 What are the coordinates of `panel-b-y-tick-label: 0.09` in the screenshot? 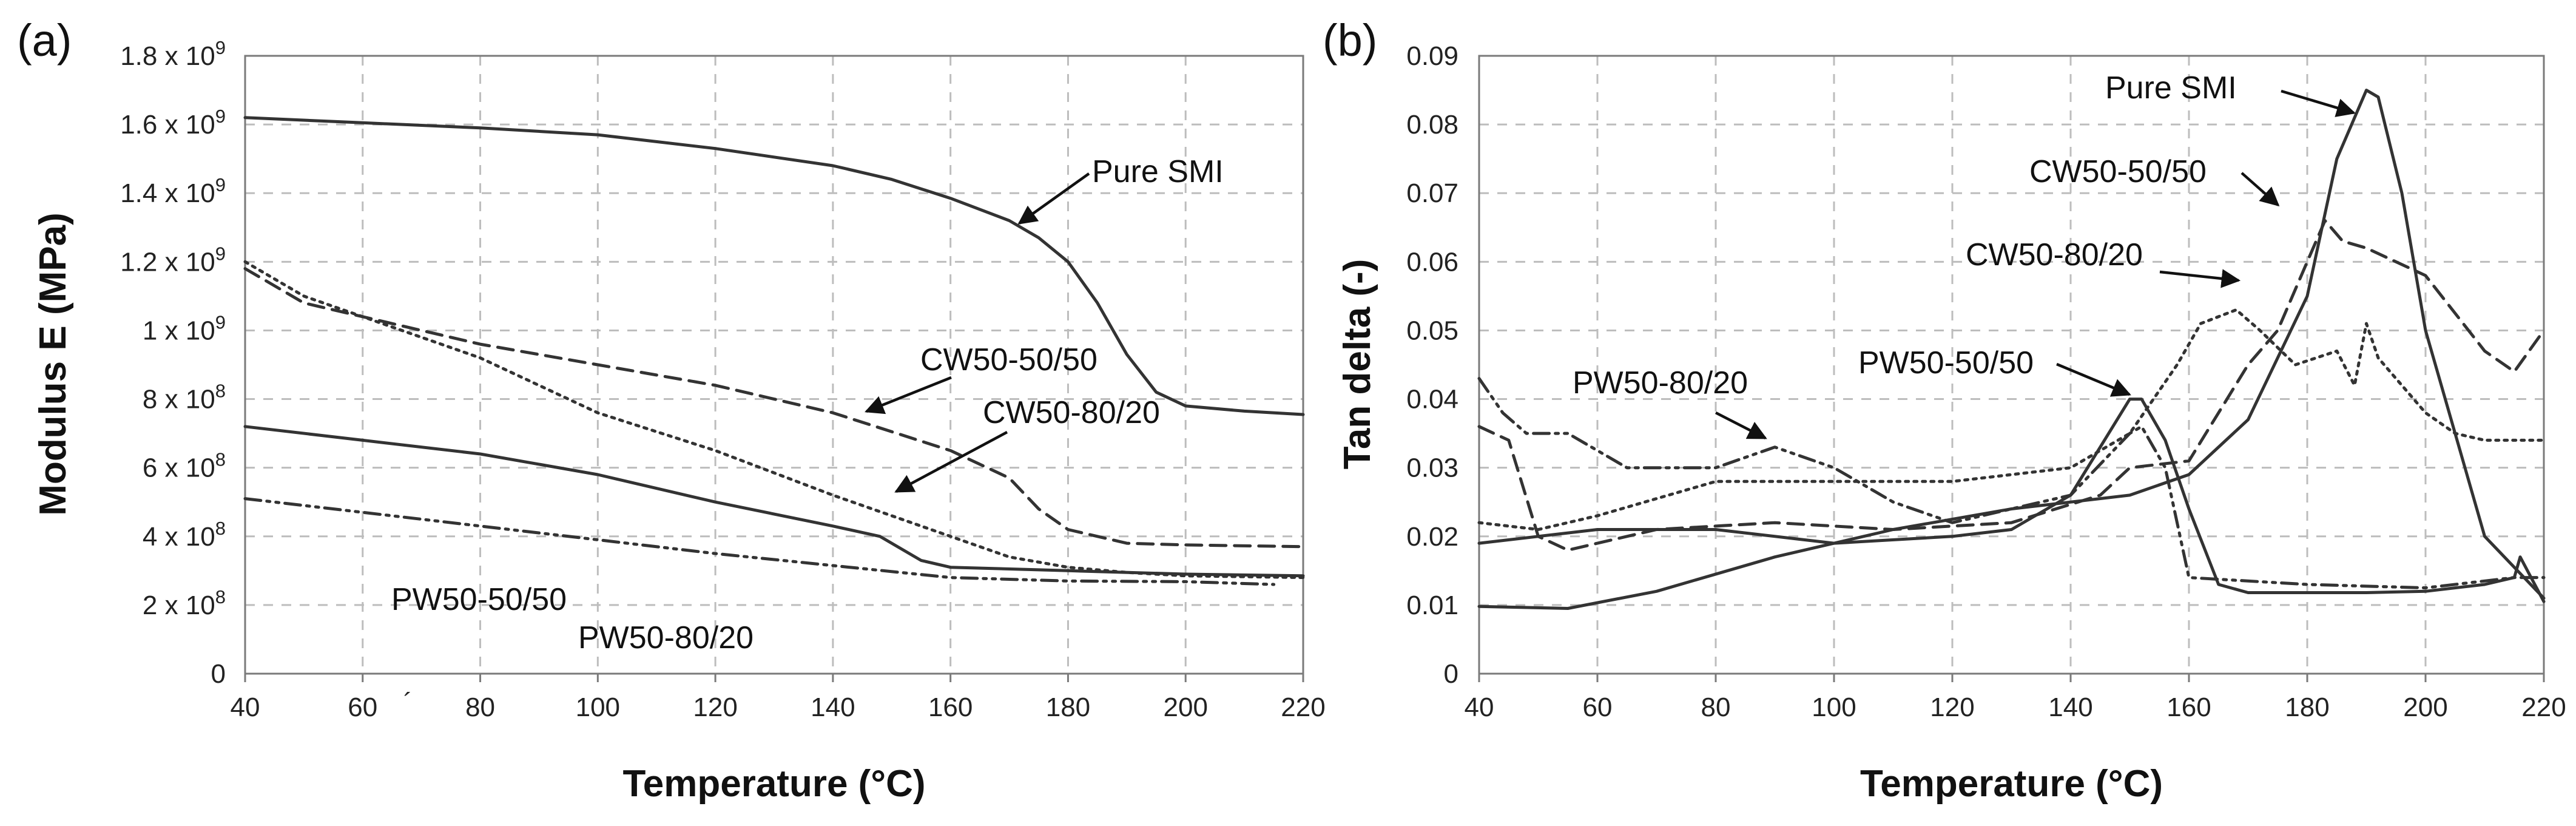 It's located at (1432, 56).